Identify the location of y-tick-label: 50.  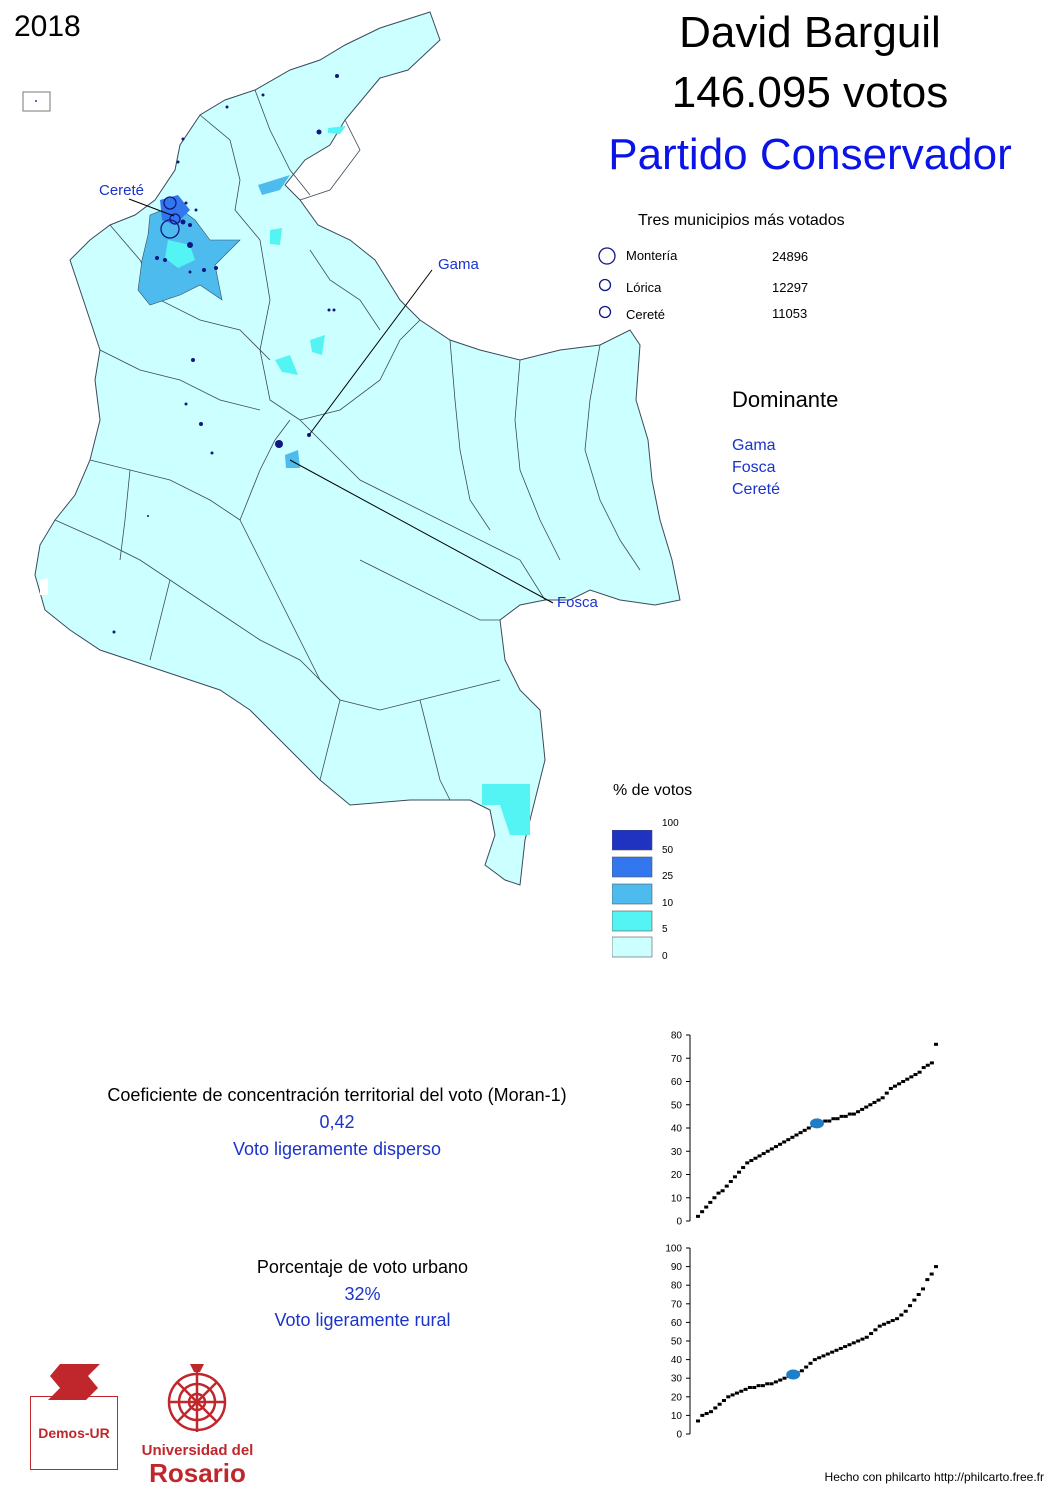
(677, 1342).